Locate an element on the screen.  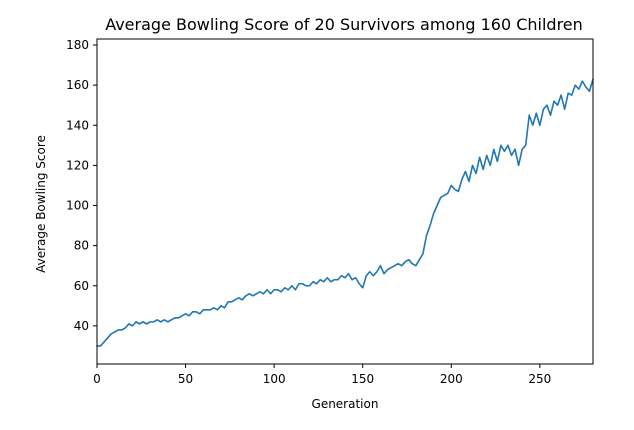
x-axis: 0 50 100 150 200 250 is located at coordinates (322, 375).